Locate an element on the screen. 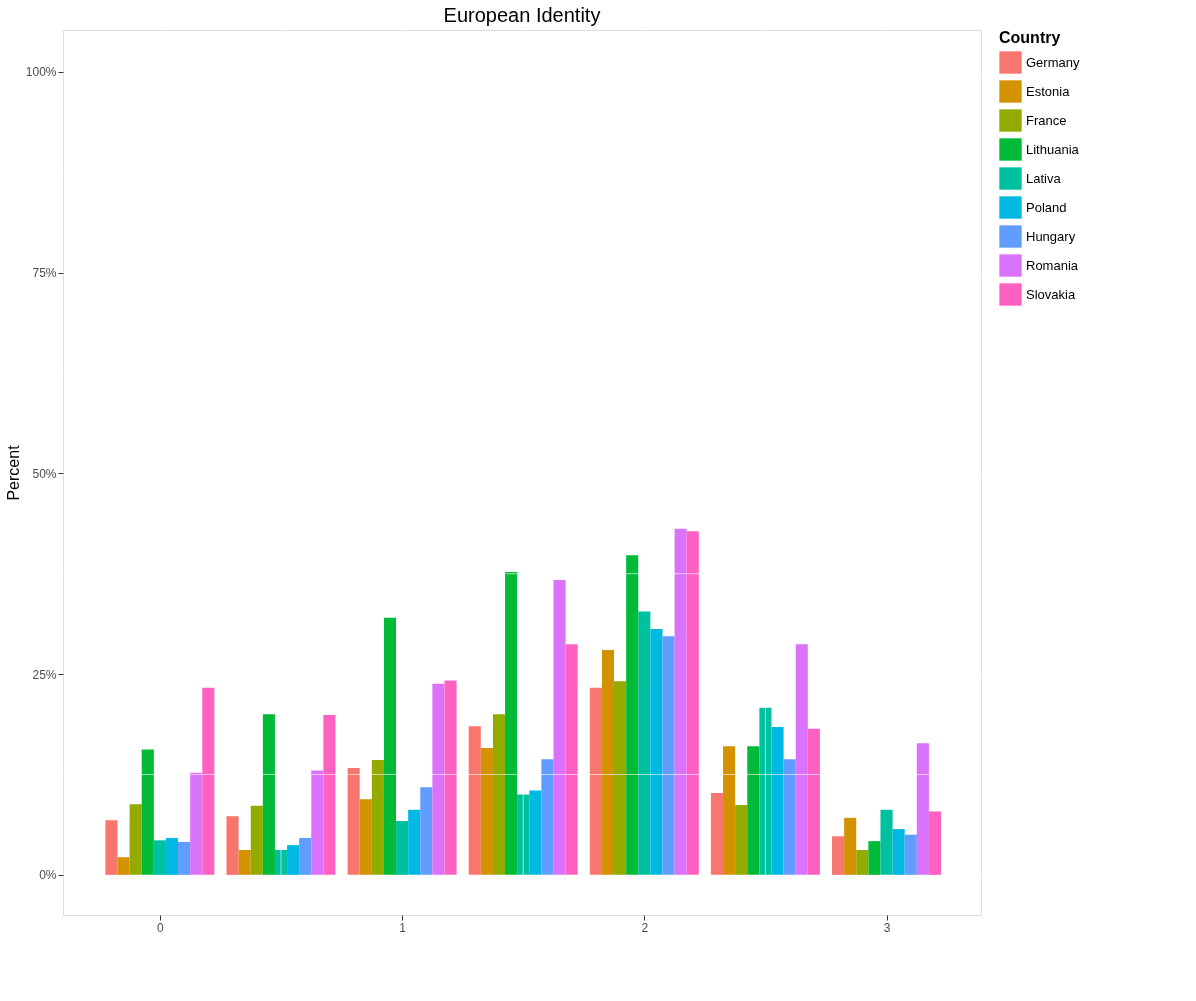 Image resolution: width=1196 pixels, height=1001 pixels. legend-label: Romania is located at coordinates (1052, 265).